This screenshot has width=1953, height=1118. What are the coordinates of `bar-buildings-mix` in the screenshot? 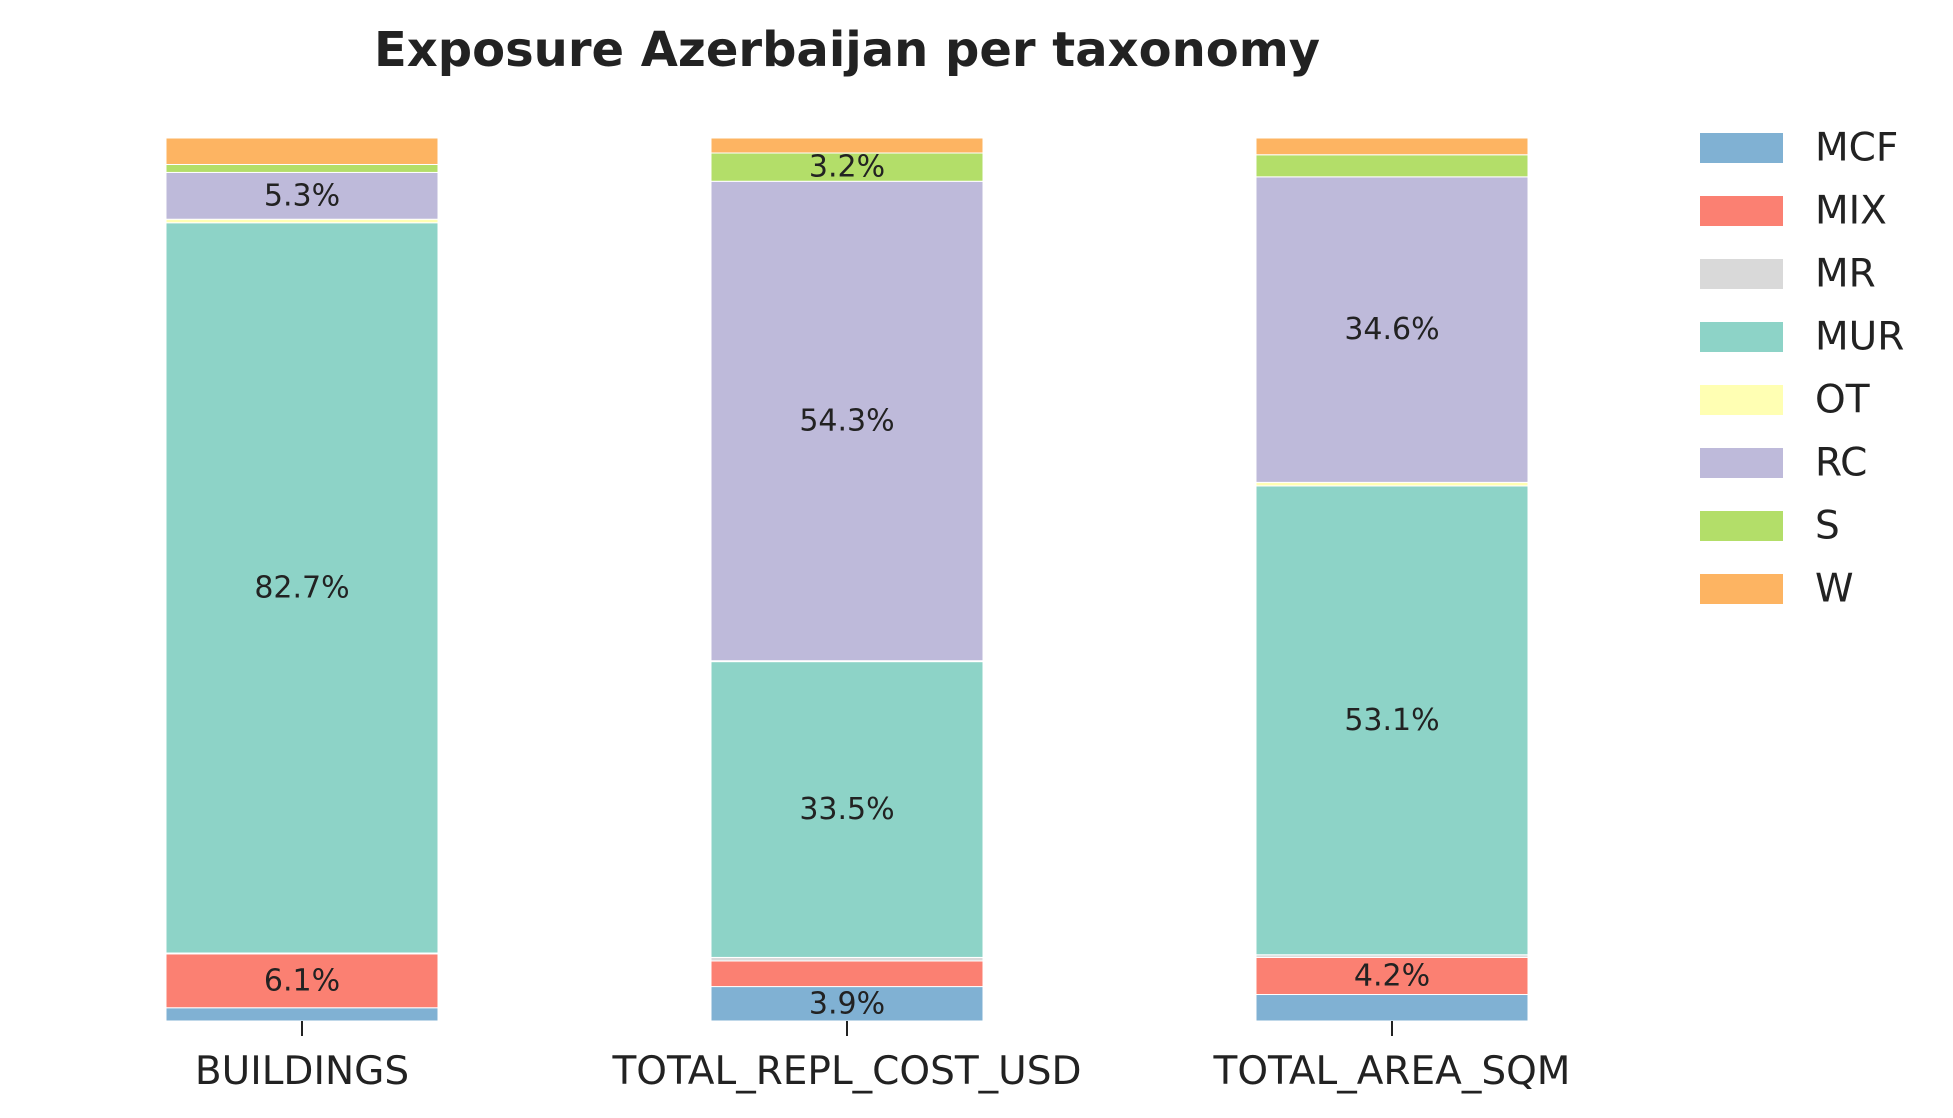 It's located at (302, 981).